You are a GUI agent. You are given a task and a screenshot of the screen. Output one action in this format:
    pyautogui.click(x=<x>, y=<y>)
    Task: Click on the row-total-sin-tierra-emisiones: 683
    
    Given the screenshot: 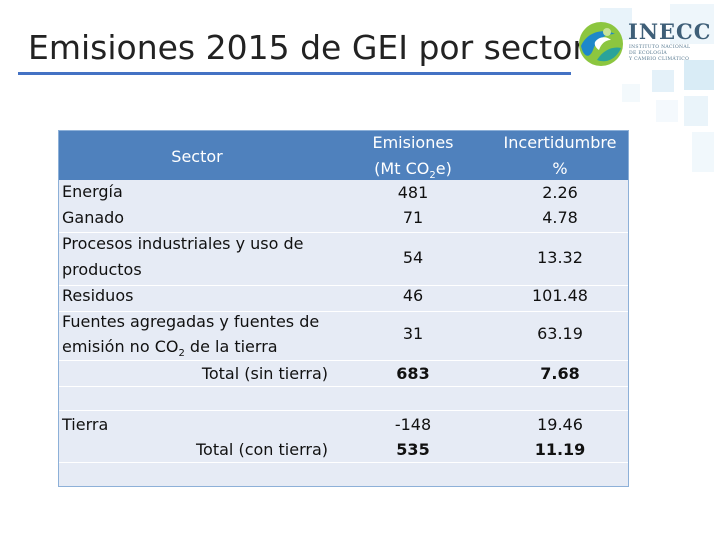 What is the action you would take?
    pyautogui.click(x=413, y=373)
    